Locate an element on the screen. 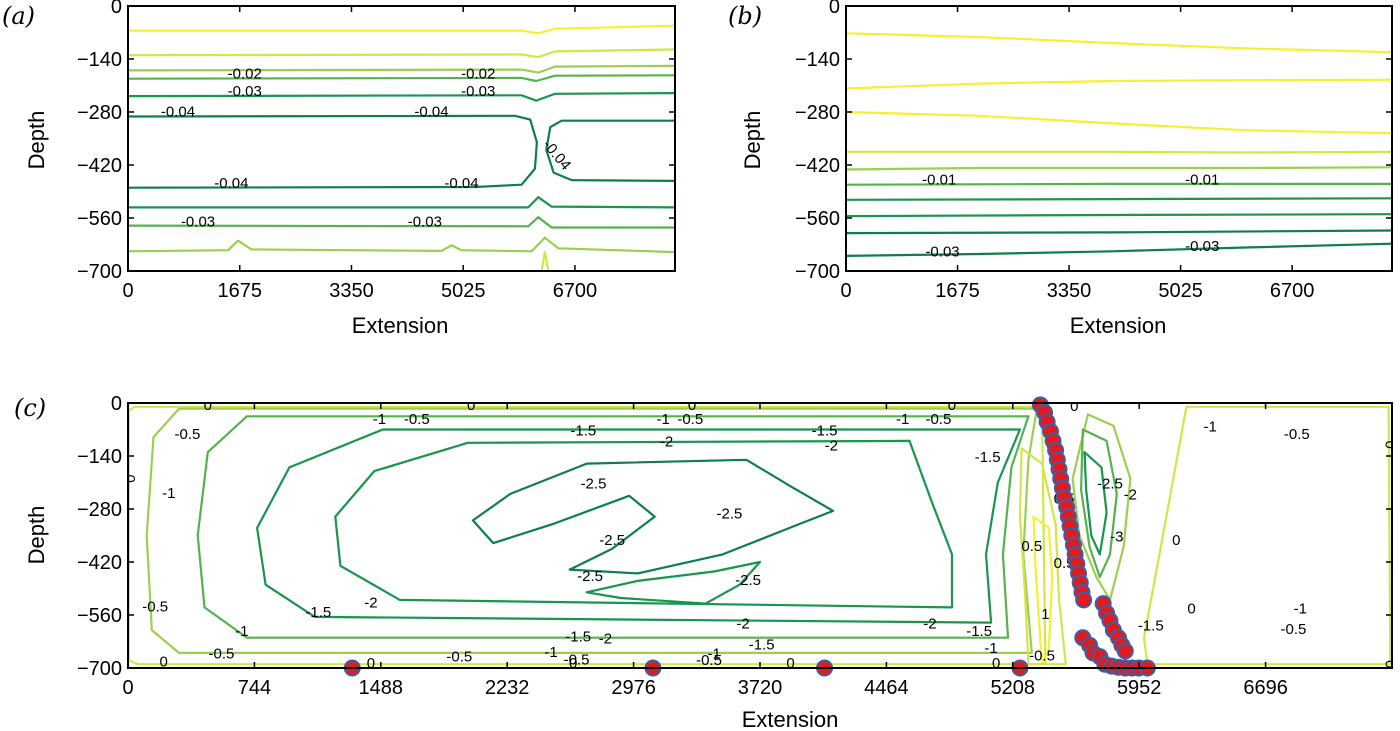 The height and width of the screenshot is (731, 1400). x-tick-label: 1675 is located at coordinates (957, 291).